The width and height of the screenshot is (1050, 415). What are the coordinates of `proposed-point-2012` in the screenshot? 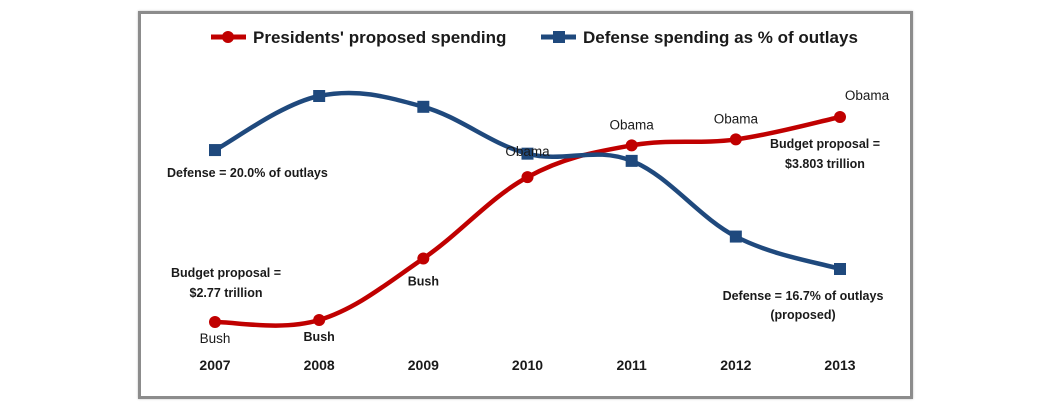 It's located at (735, 139).